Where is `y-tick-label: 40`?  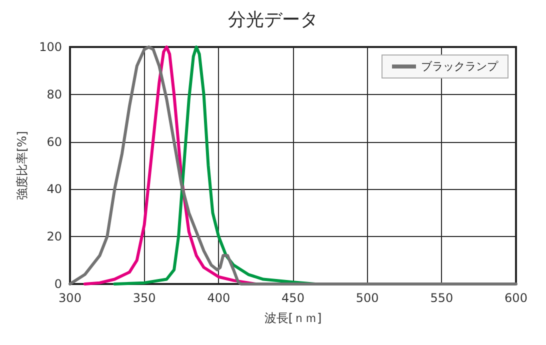 y-tick-label: 40 is located at coordinates (54, 189).